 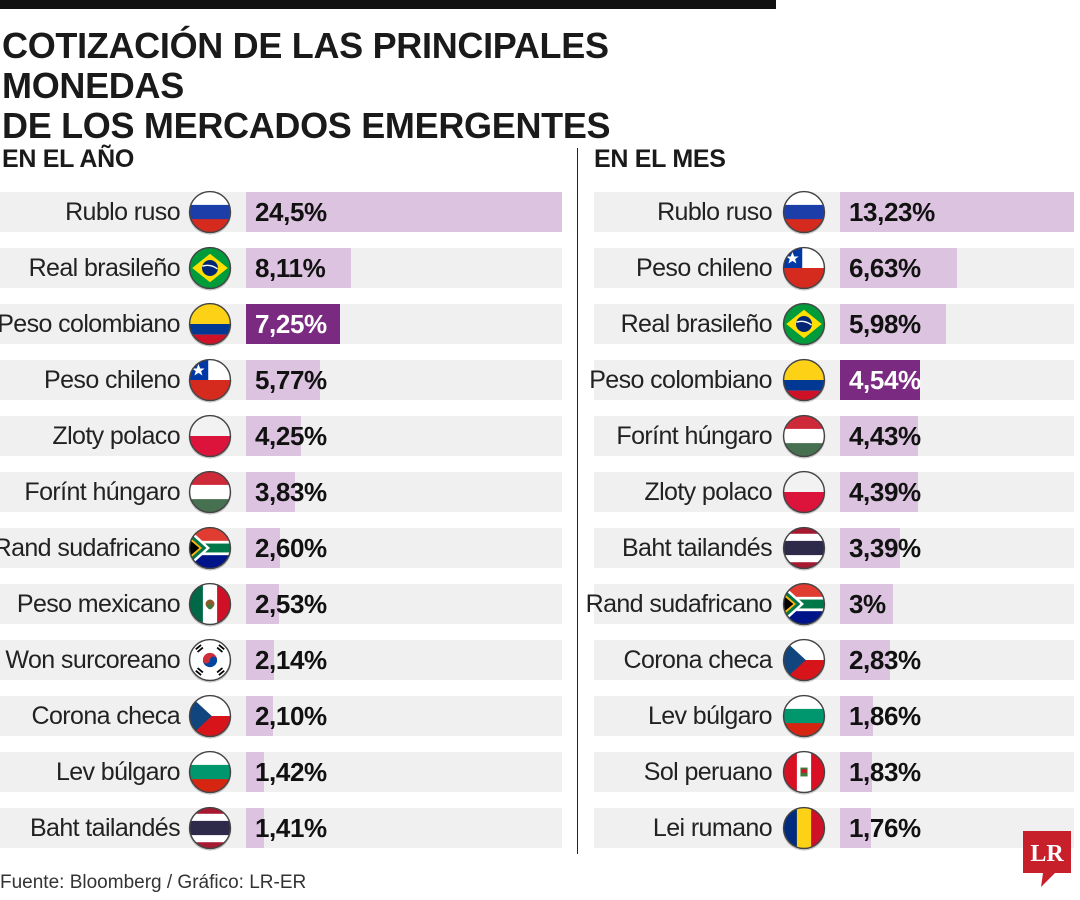 I want to click on value-label: 8,11%, so click(x=290, y=268).